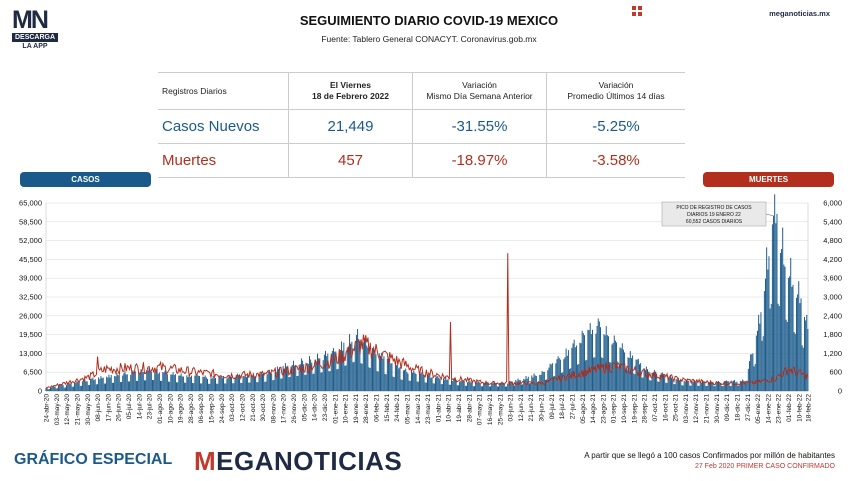  I want to click on x-tick-label: 28-ago-20, so click(191, 409).